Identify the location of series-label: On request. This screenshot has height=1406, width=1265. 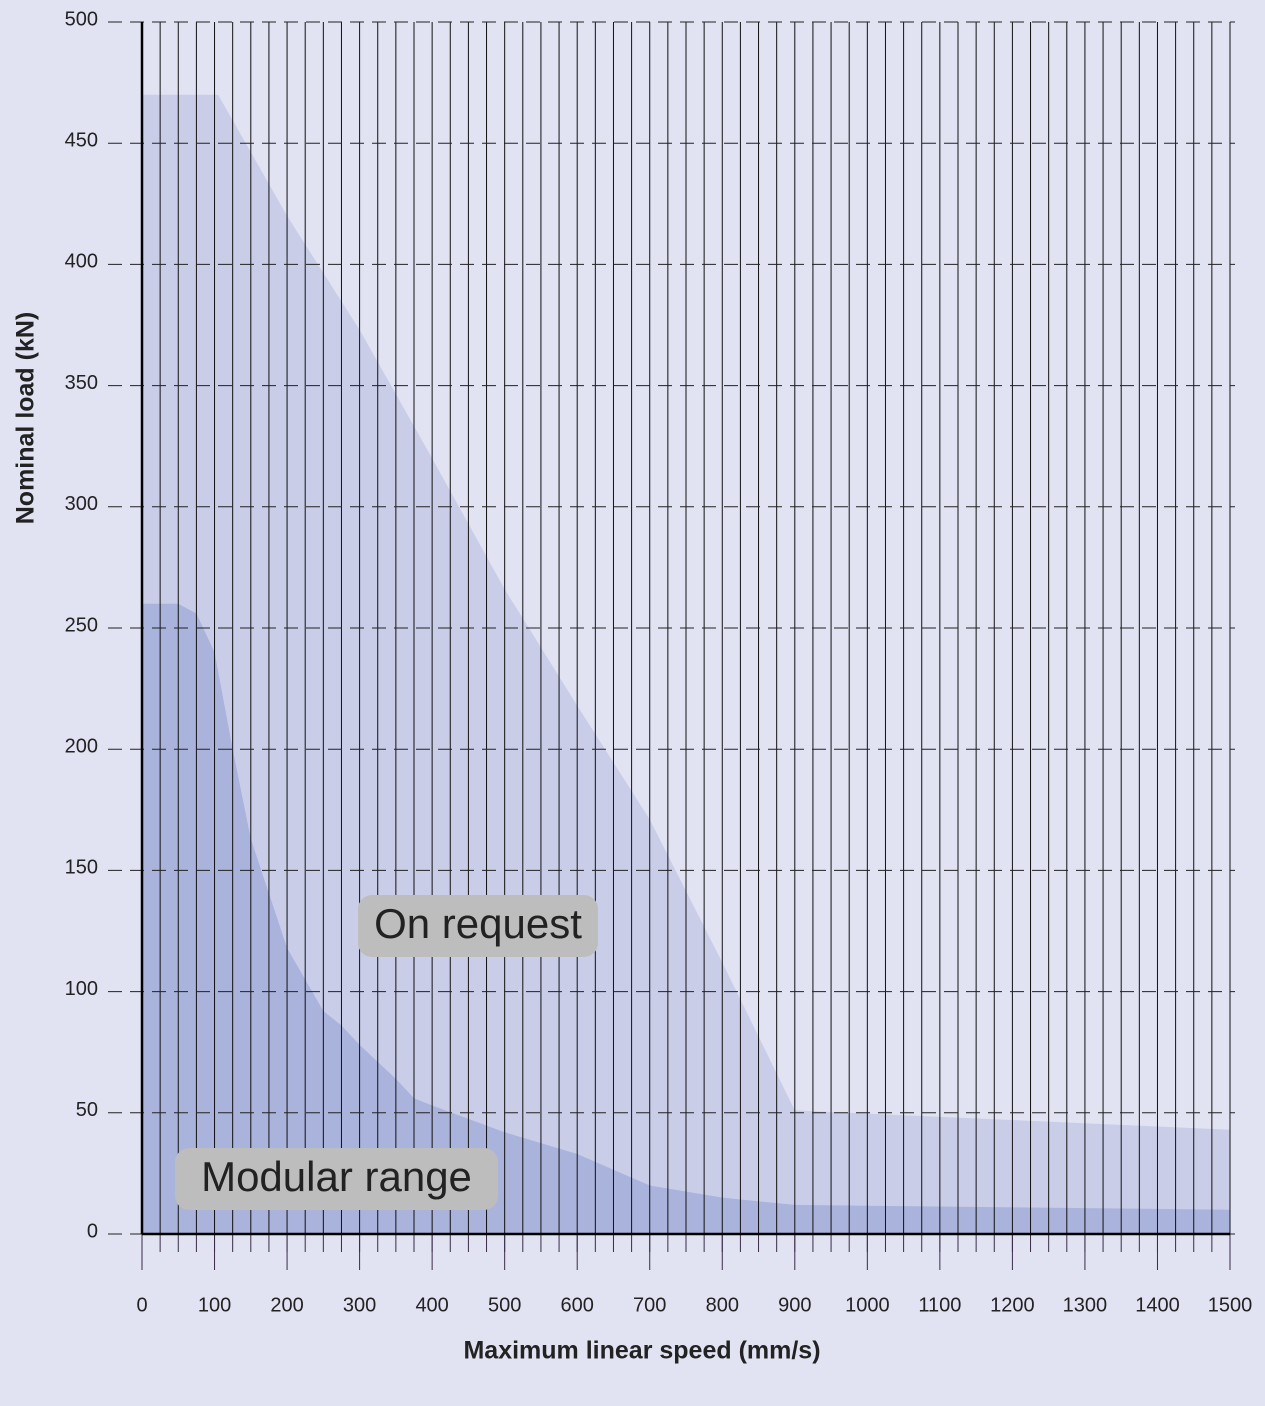
(478, 923).